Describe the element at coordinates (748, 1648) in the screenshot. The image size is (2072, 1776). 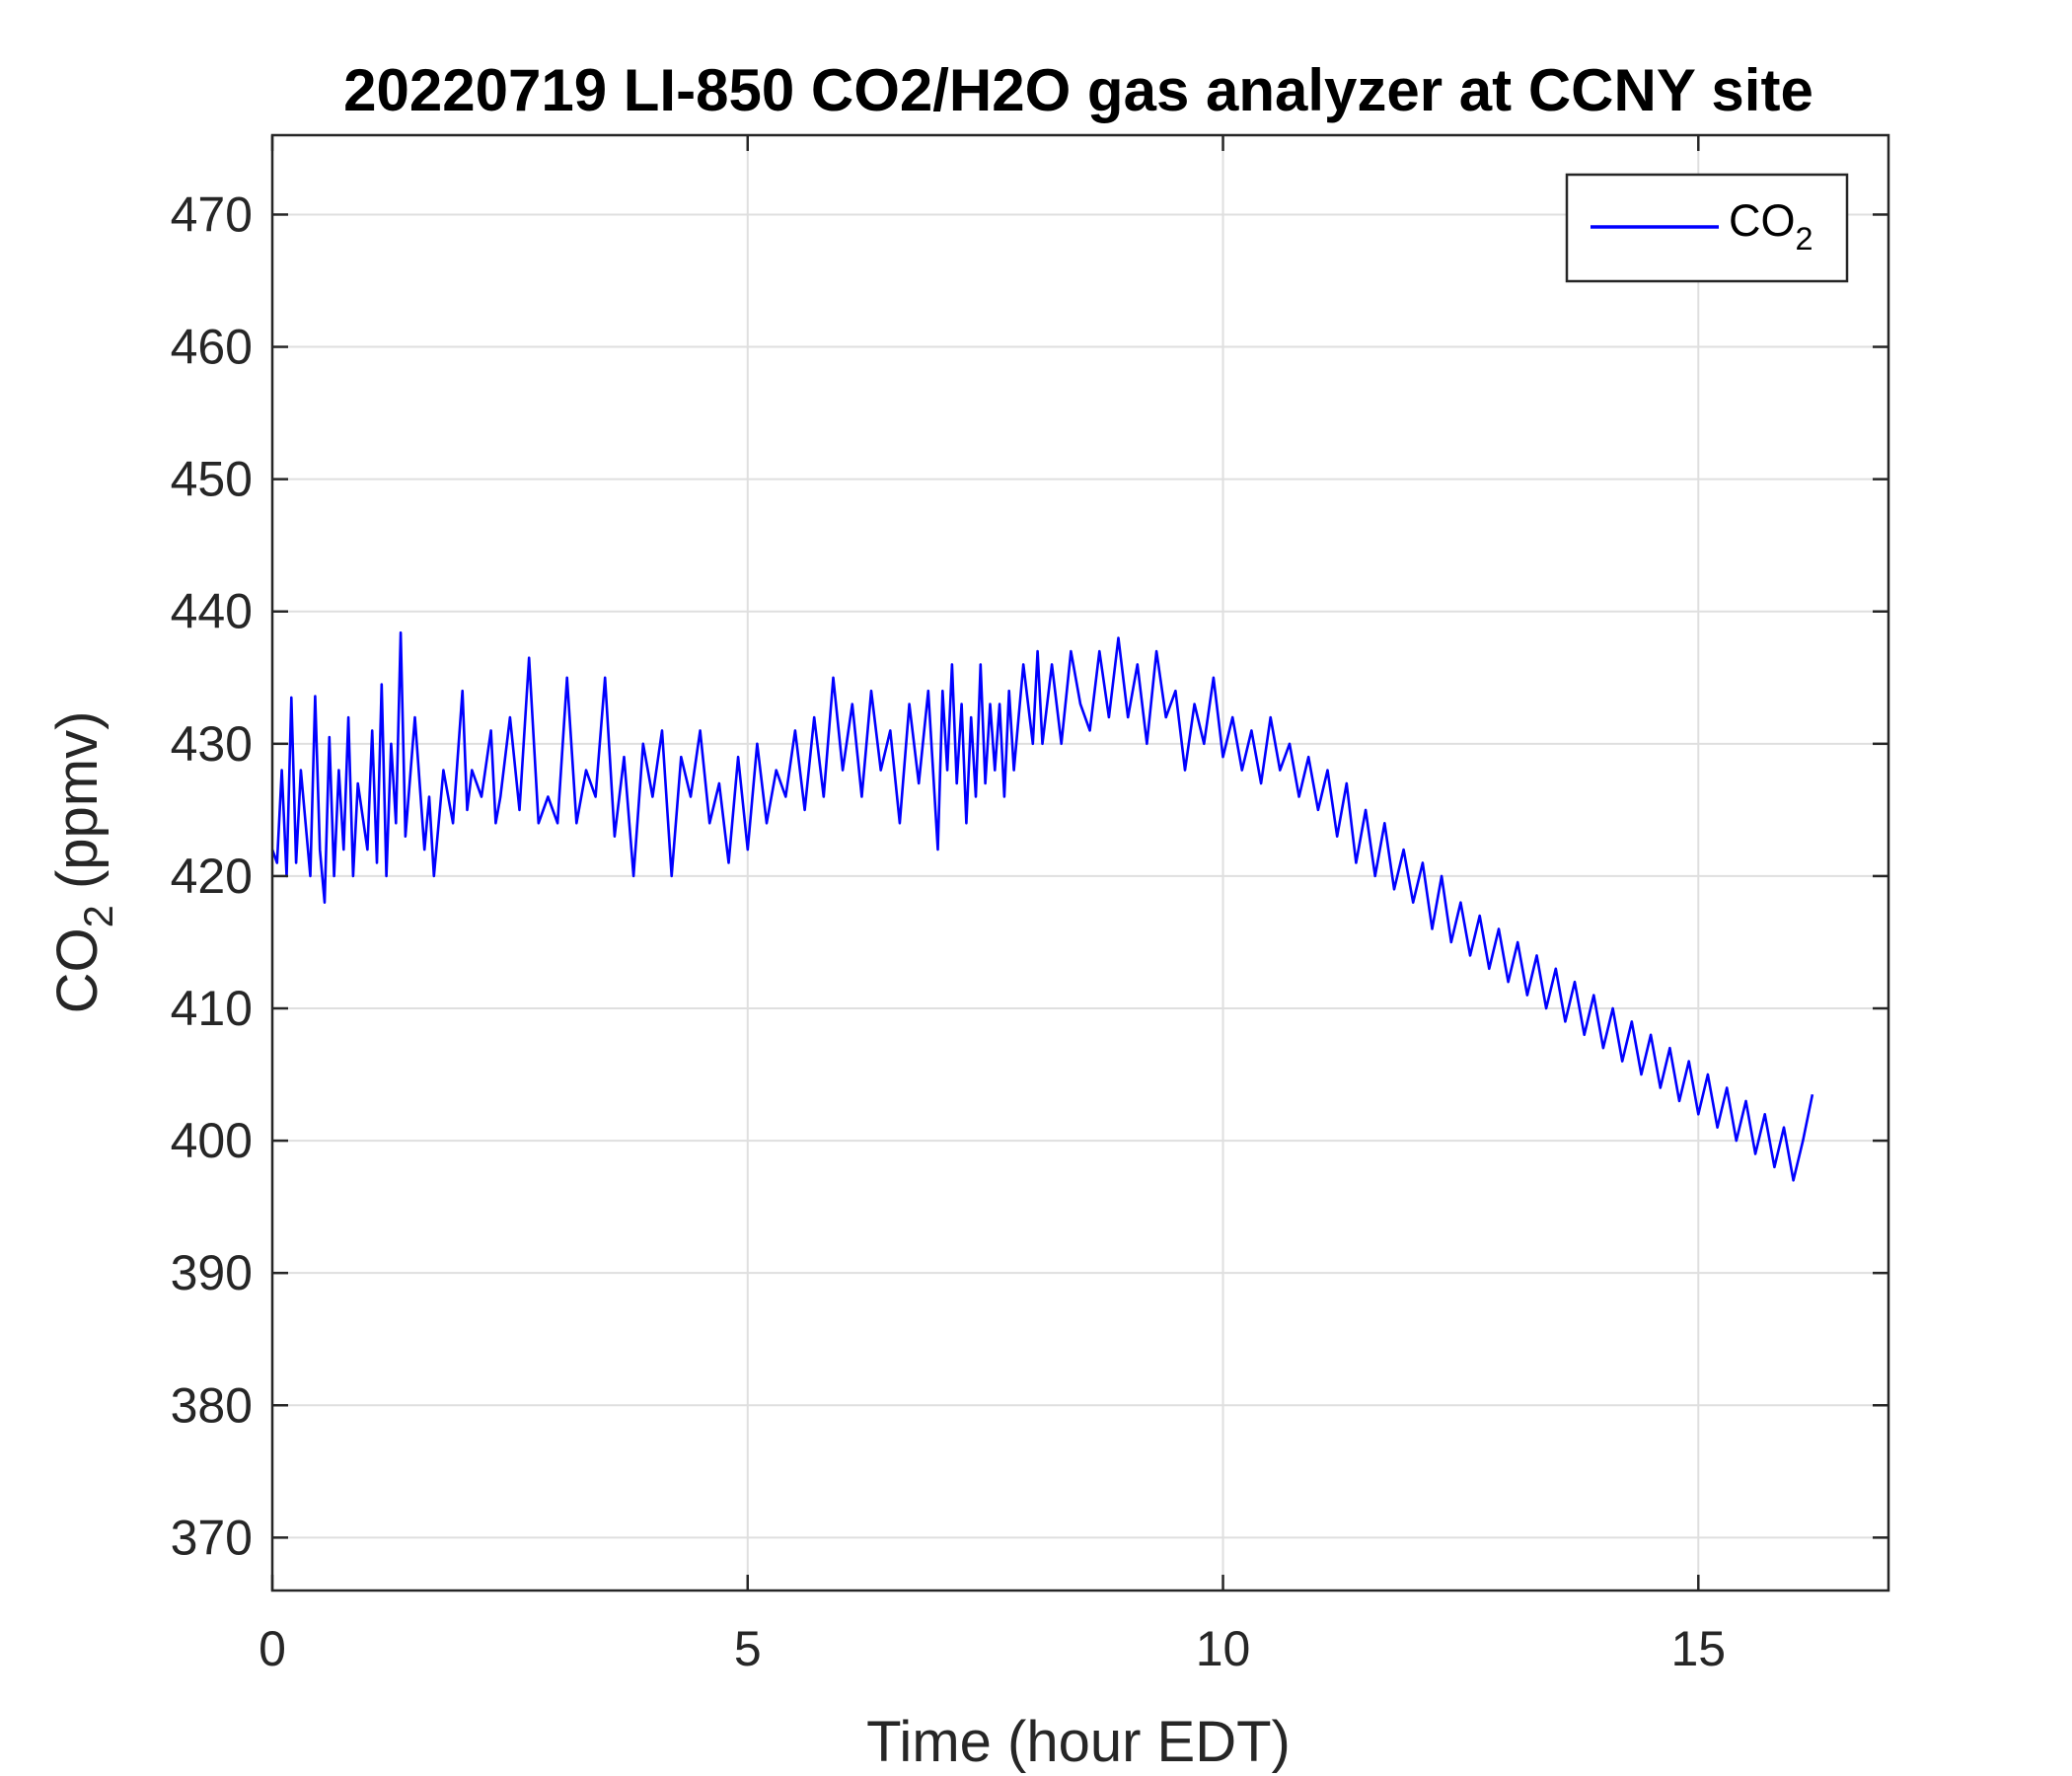
I see `x-tick-label: 5` at that location.